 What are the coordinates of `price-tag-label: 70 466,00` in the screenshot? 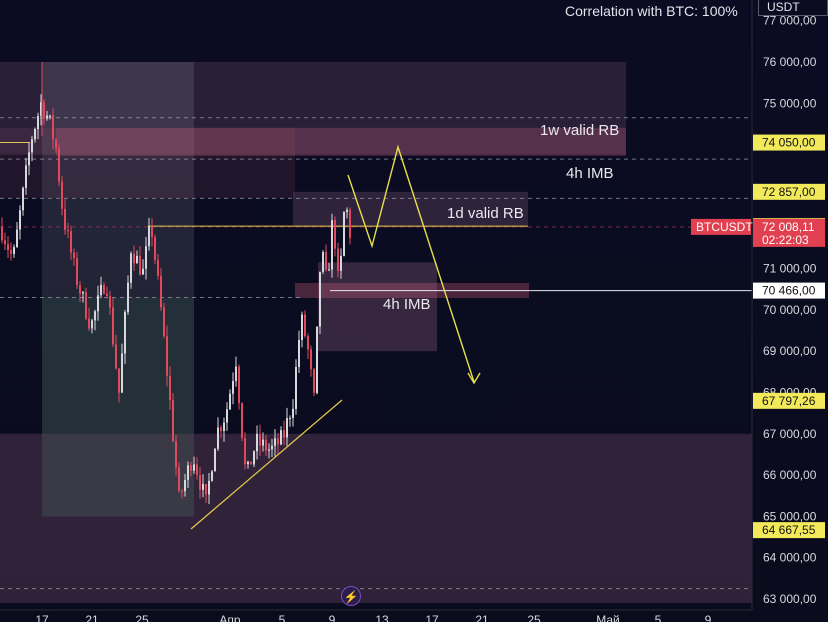 It's located at (789, 291).